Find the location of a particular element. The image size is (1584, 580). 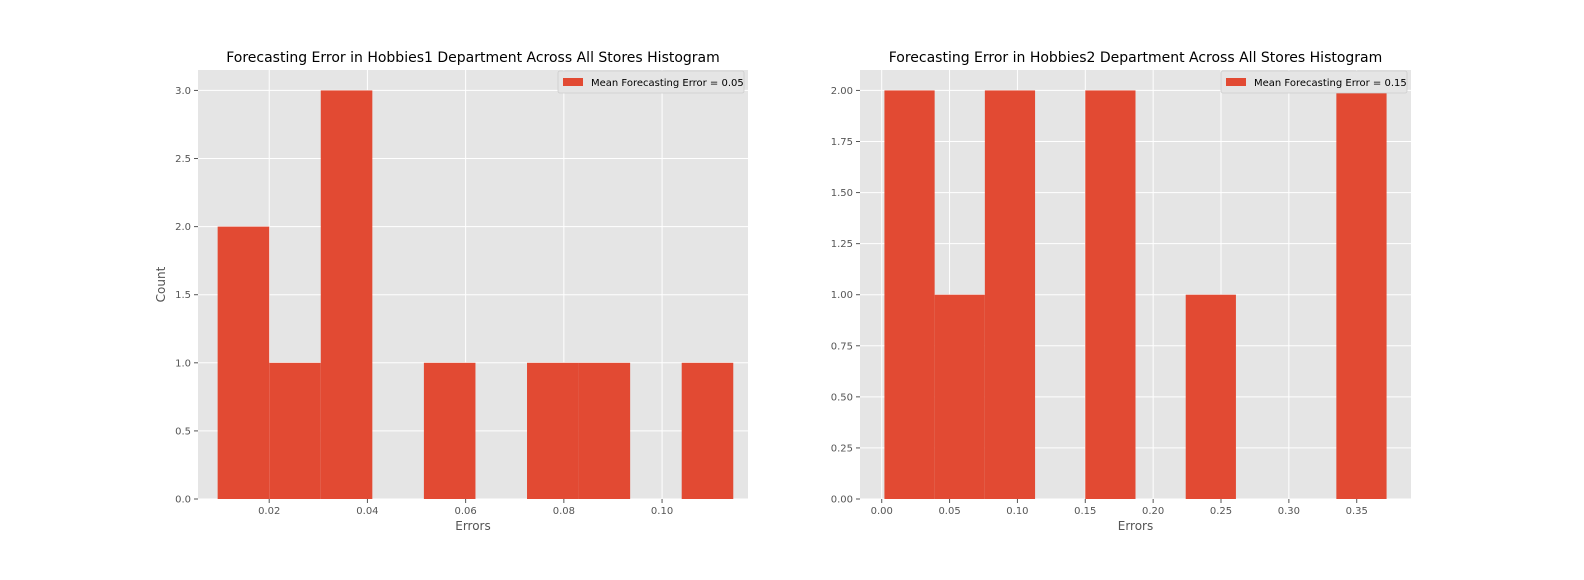

y-axis-label: Count is located at coordinates (161, 284).